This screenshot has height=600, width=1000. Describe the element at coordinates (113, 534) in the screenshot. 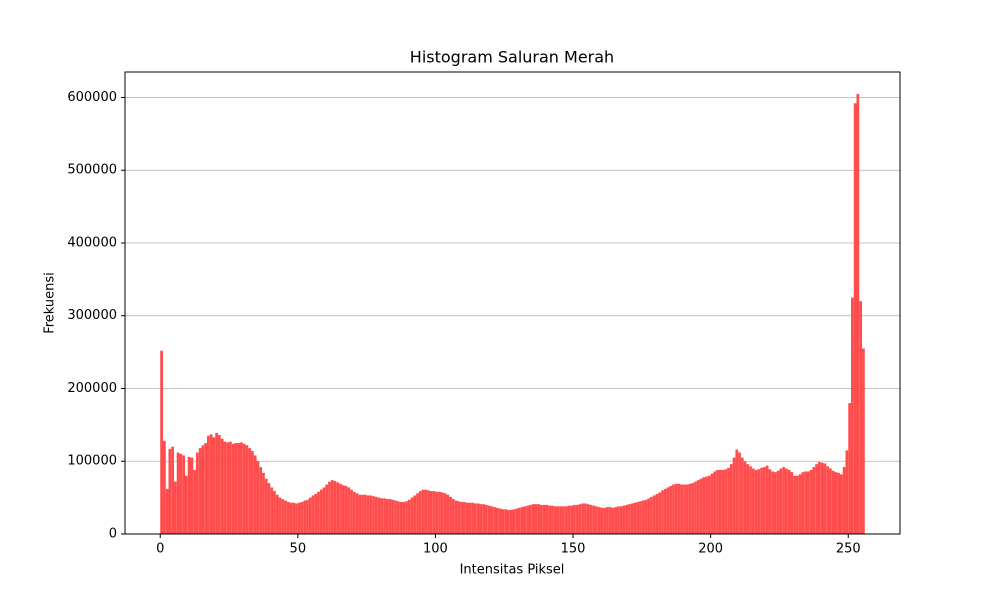

I see `y-tick-label: 0` at that location.